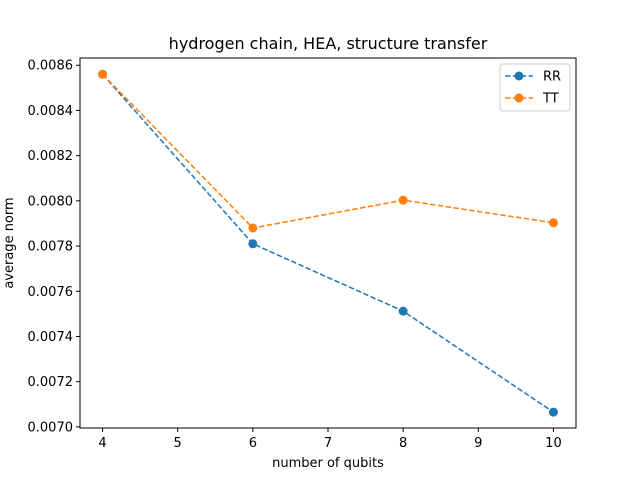 This screenshot has height=480, width=640. I want to click on legend-label: RR, so click(552, 77).